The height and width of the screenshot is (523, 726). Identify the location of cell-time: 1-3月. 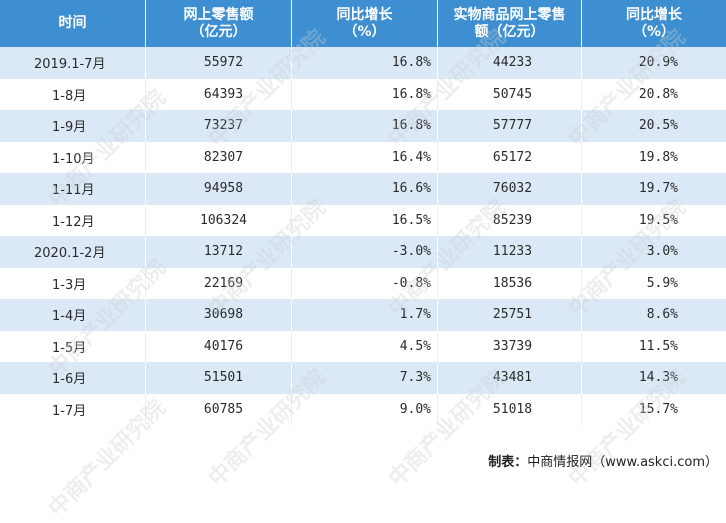
(73, 283).